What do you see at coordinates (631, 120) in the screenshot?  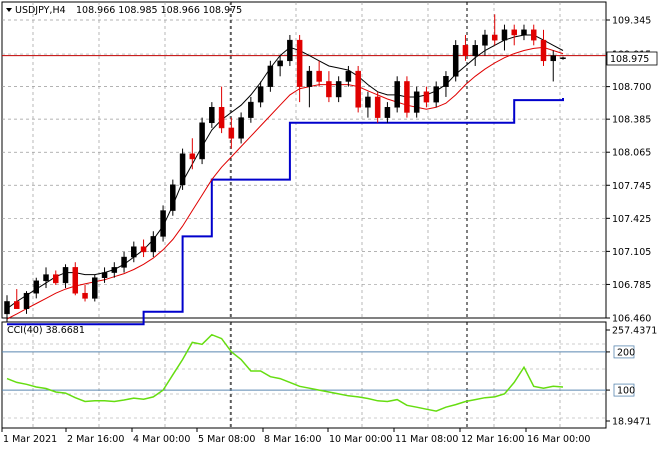 I see `price-tick-label: 108.385` at bounding box center [631, 120].